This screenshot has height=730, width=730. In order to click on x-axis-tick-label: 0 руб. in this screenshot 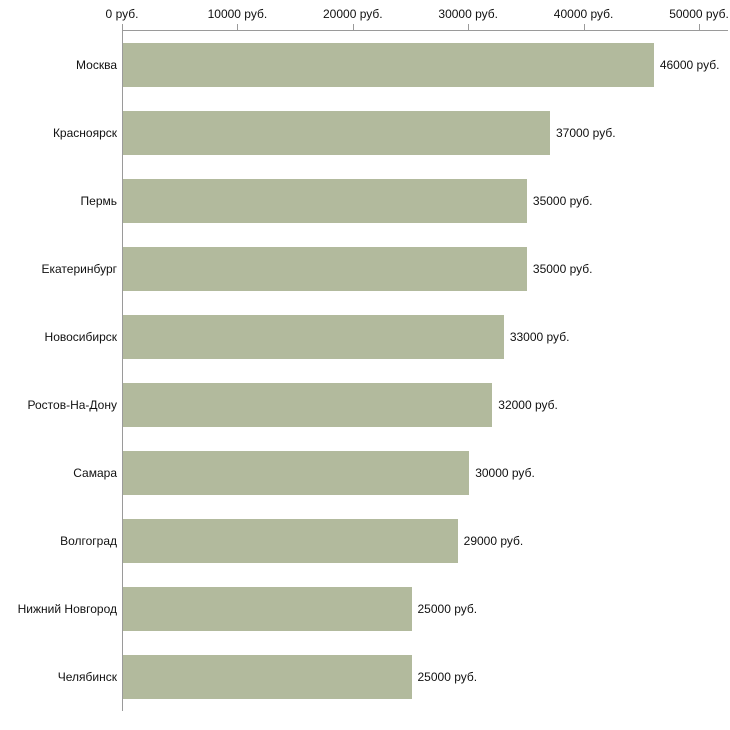, I will do `click(122, 14)`.